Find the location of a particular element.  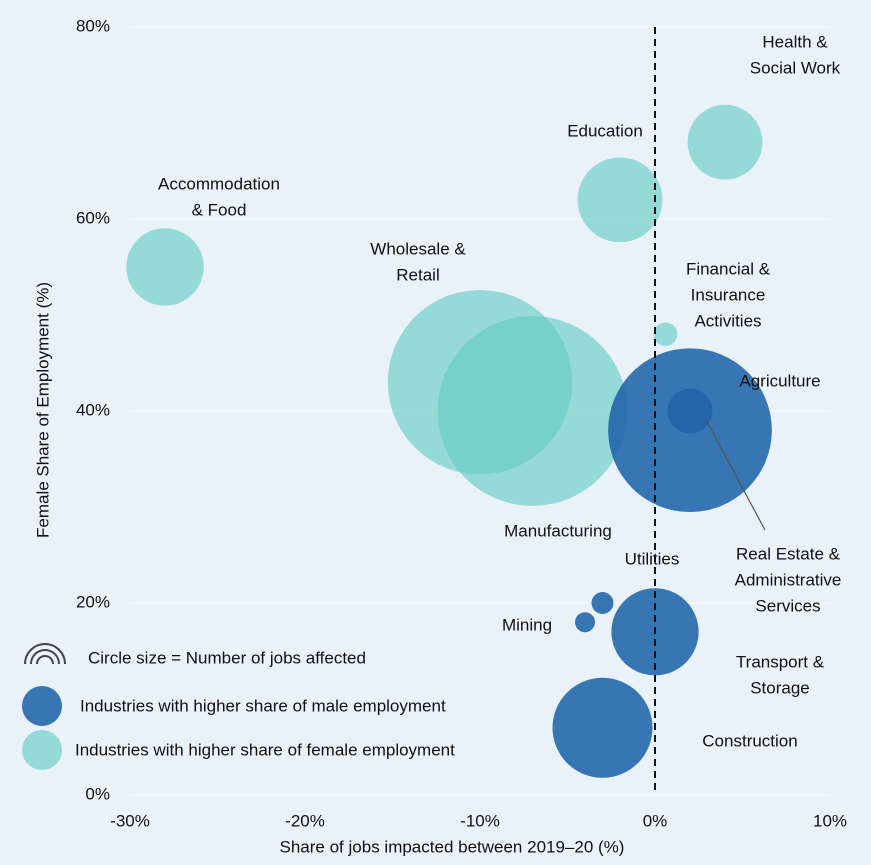

point-label: Utilities is located at coordinates (652, 558).